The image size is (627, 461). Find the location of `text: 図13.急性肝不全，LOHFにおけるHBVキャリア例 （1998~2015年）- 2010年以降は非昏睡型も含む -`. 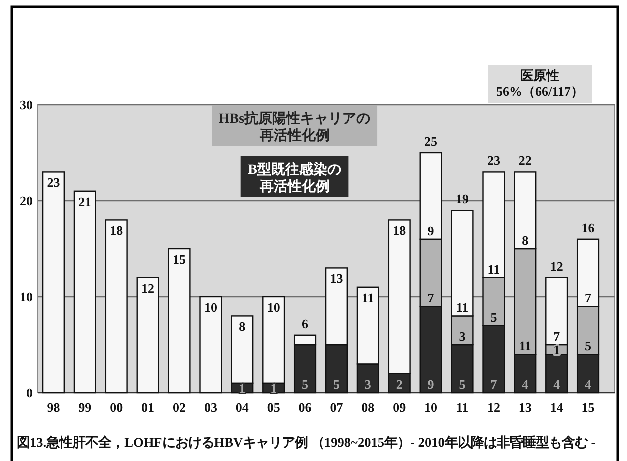

text: 図13.急性肝不全，LOHFにおけるHBVキャリア例 （1998~2015年）- 2010年以降は非昏睡型も含む - is located at coordinates (306, 442).